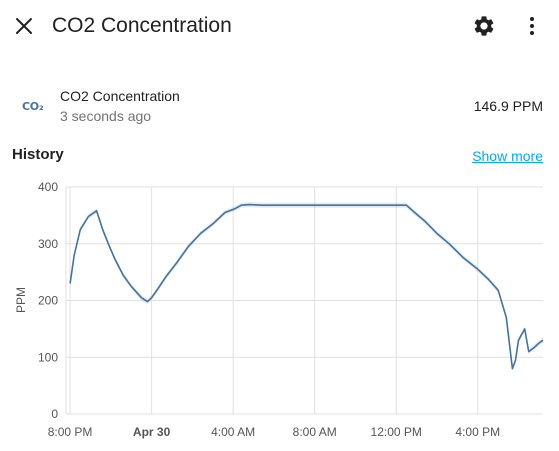  I want to click on settings-button, so click(484, 26).